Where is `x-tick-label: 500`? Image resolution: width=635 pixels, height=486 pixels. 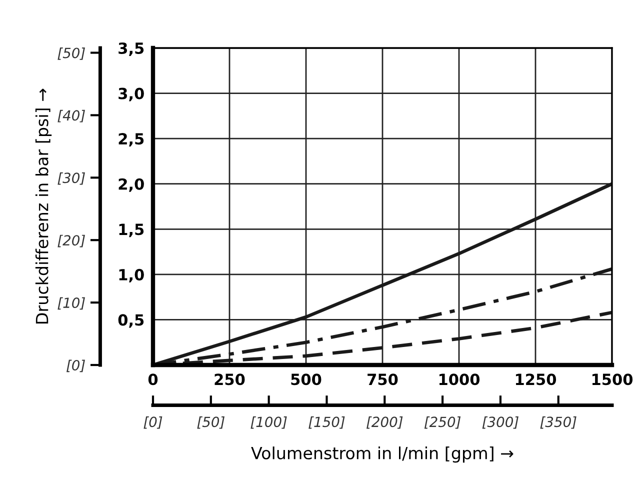
x-tick-label: 500 is located at coordinates (306, 380).